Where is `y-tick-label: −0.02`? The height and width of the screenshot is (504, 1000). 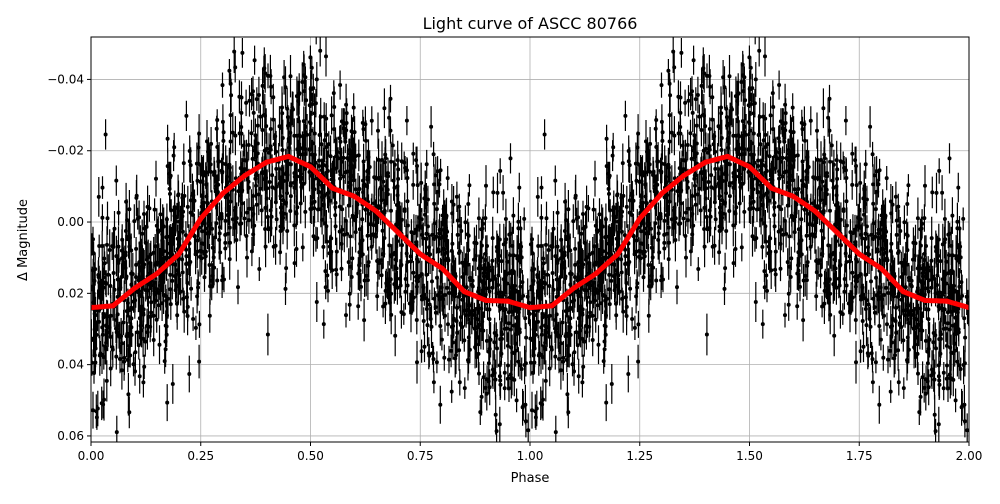
y-tick-label: −0.02 is located at coordinates (65, 151).